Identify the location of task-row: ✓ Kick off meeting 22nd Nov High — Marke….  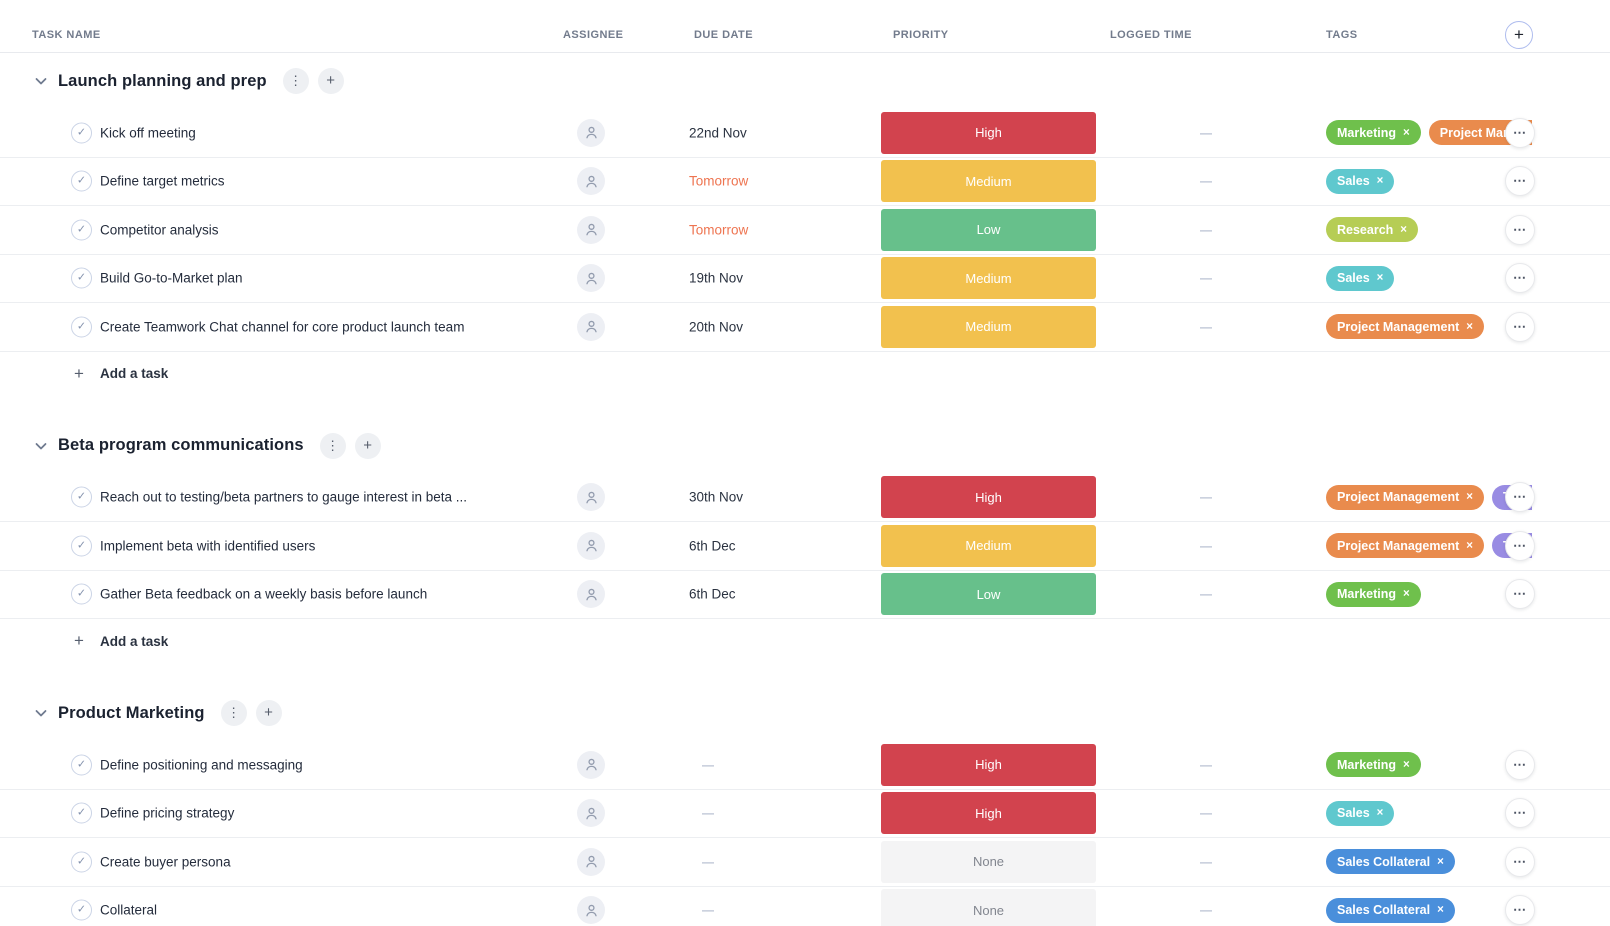
(805, 133).